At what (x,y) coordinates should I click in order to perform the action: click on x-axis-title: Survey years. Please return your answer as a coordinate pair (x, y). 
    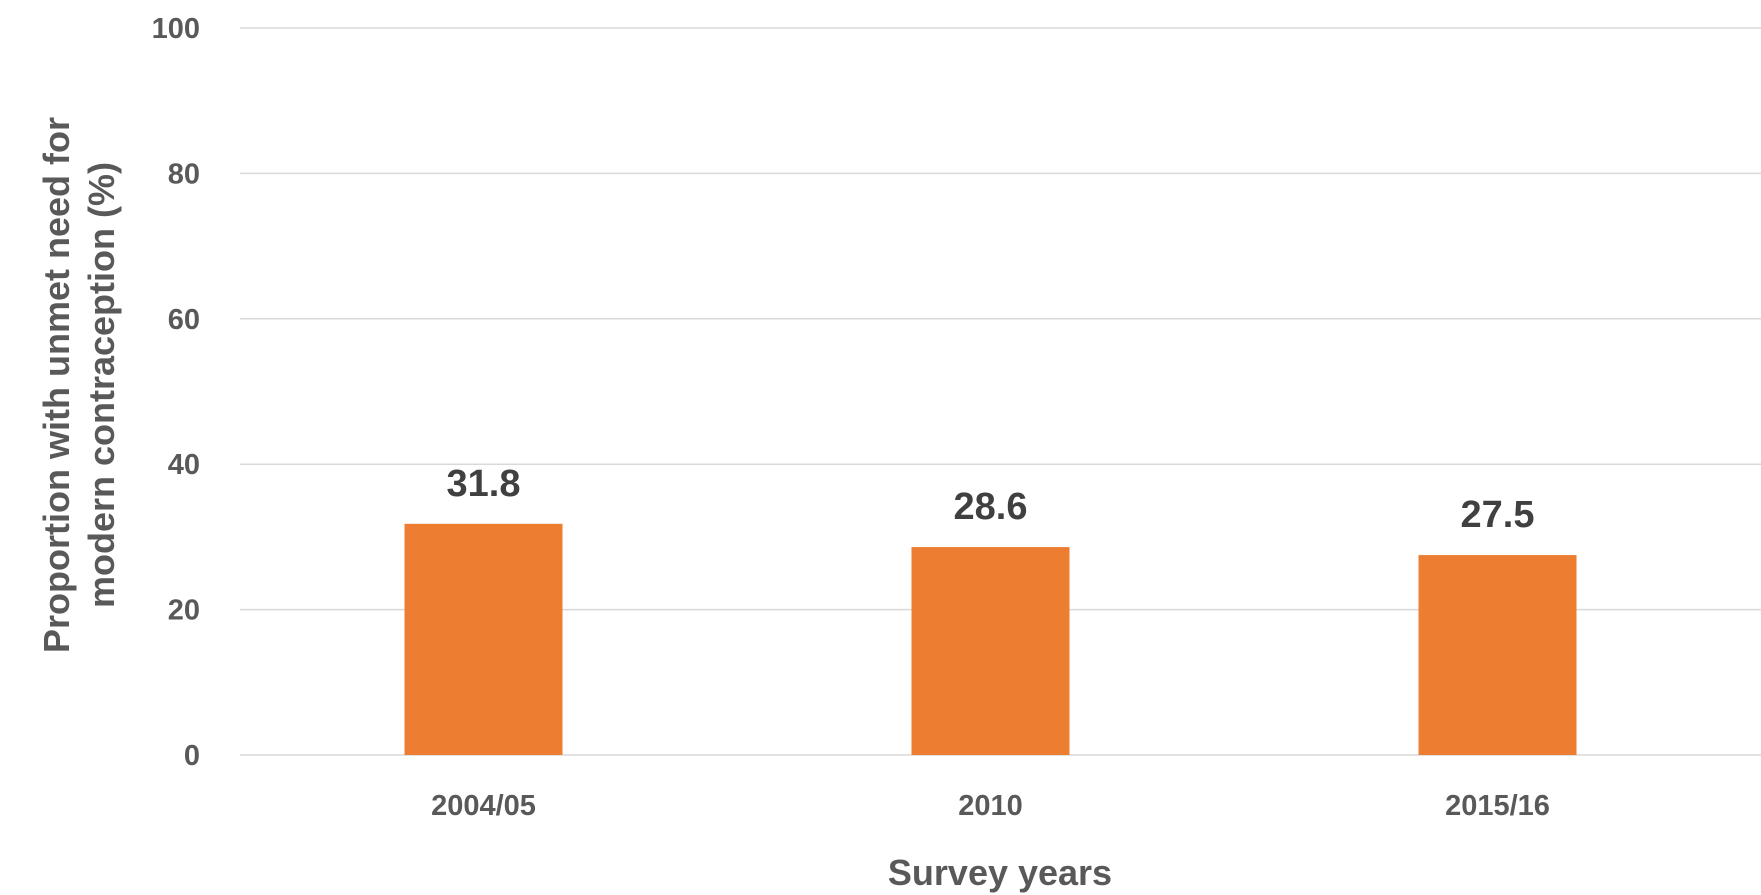
    Looking at the image, I should click on (1000, 872).